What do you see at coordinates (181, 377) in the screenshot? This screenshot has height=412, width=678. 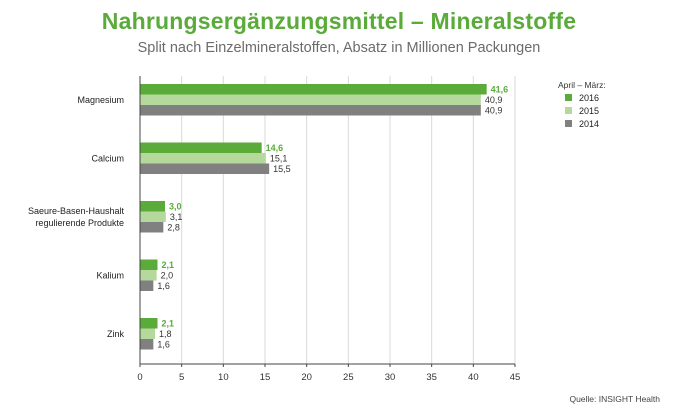 I see `x-tick-label: 5` at bounding box center [181, 377].